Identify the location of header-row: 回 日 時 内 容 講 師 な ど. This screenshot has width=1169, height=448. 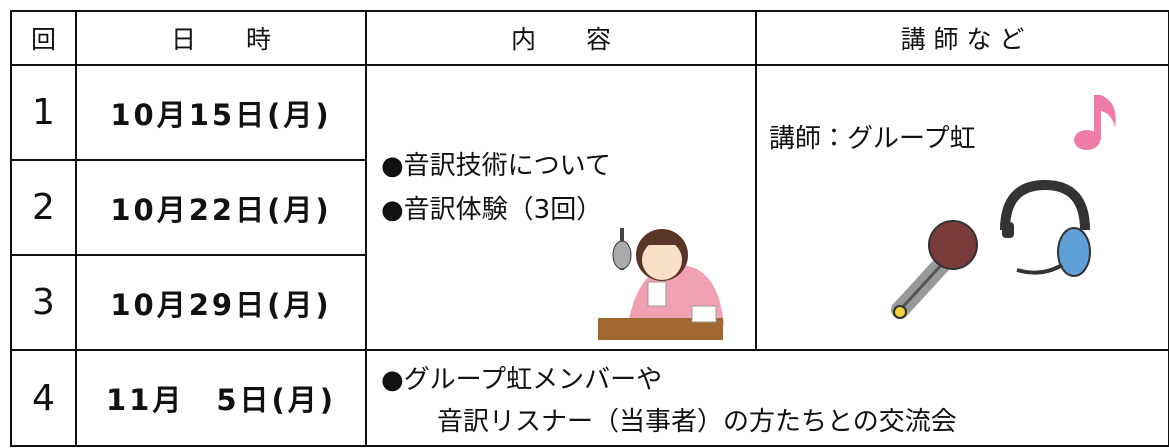
(589, 38).